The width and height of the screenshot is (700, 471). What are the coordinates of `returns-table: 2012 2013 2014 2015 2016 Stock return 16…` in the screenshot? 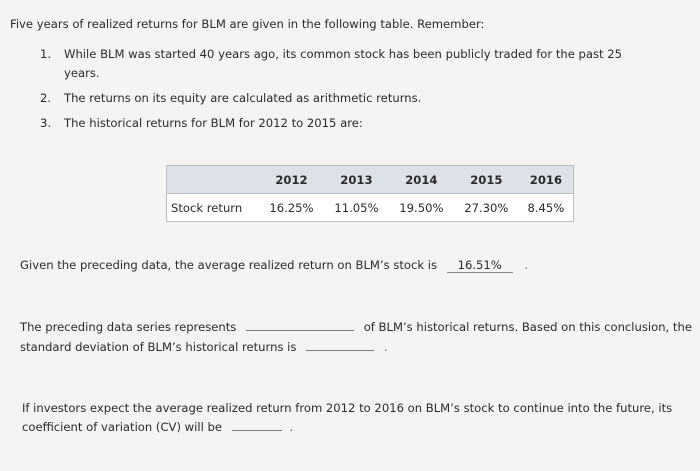 It's located at (370, 193).